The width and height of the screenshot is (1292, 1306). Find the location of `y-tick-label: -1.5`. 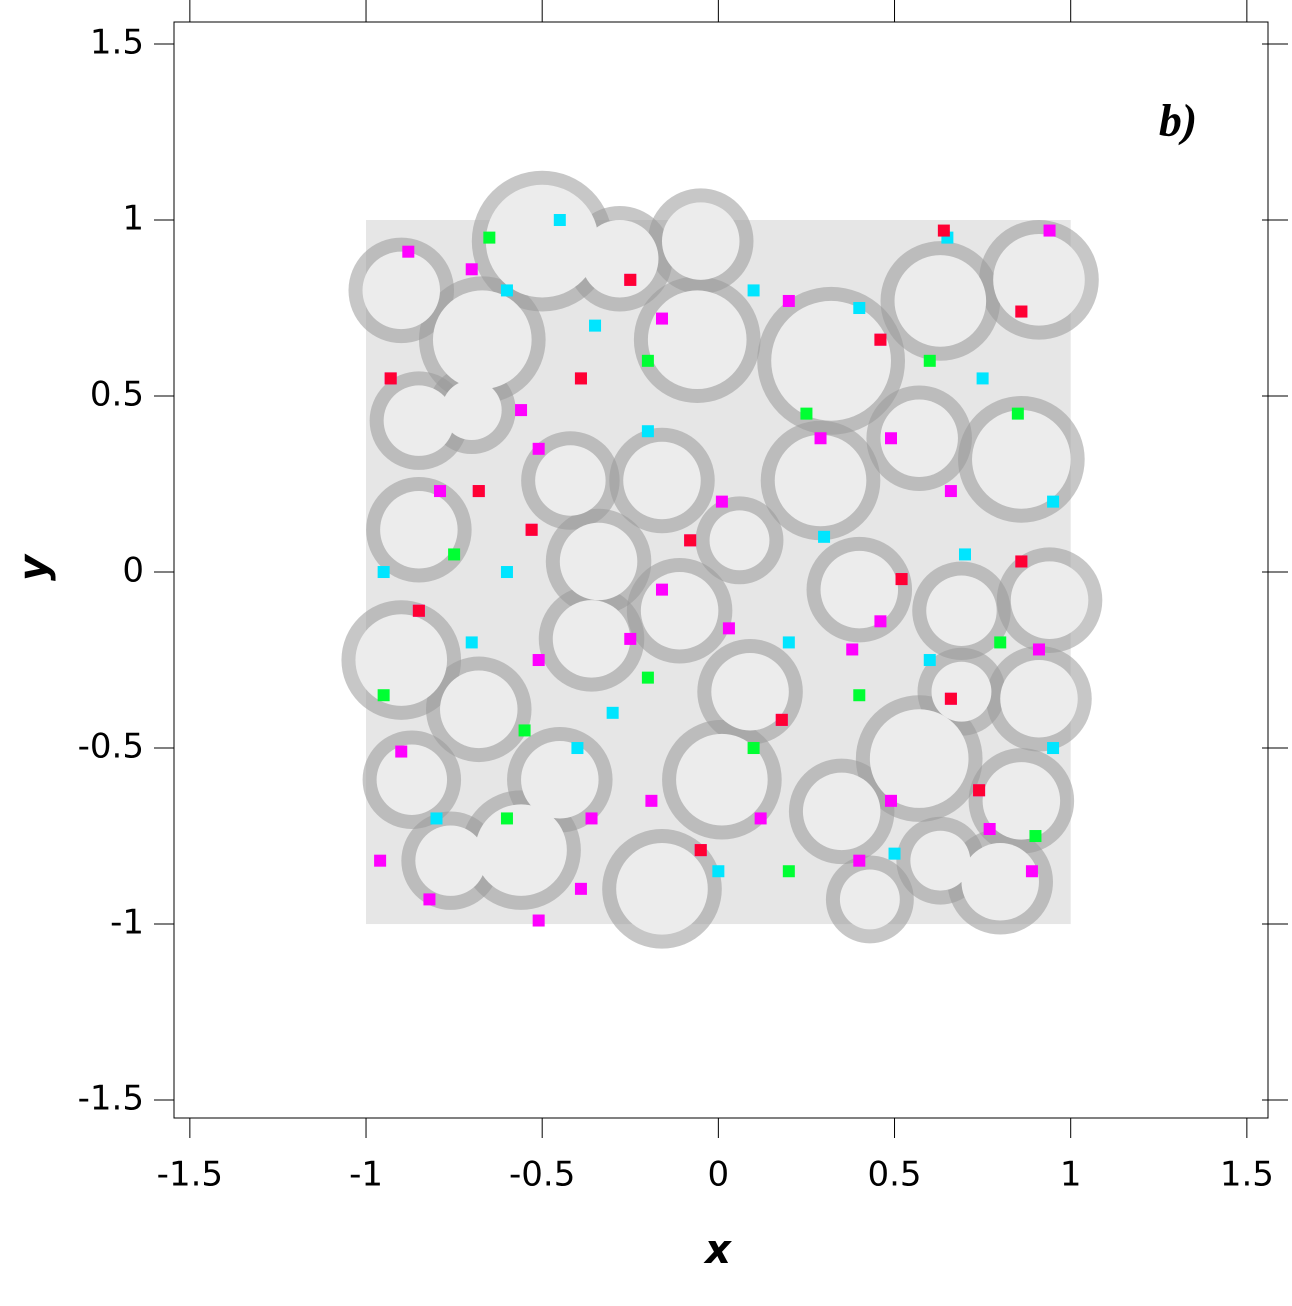

y-tick-label: -1.5 is located at coordinates (111, 1099).